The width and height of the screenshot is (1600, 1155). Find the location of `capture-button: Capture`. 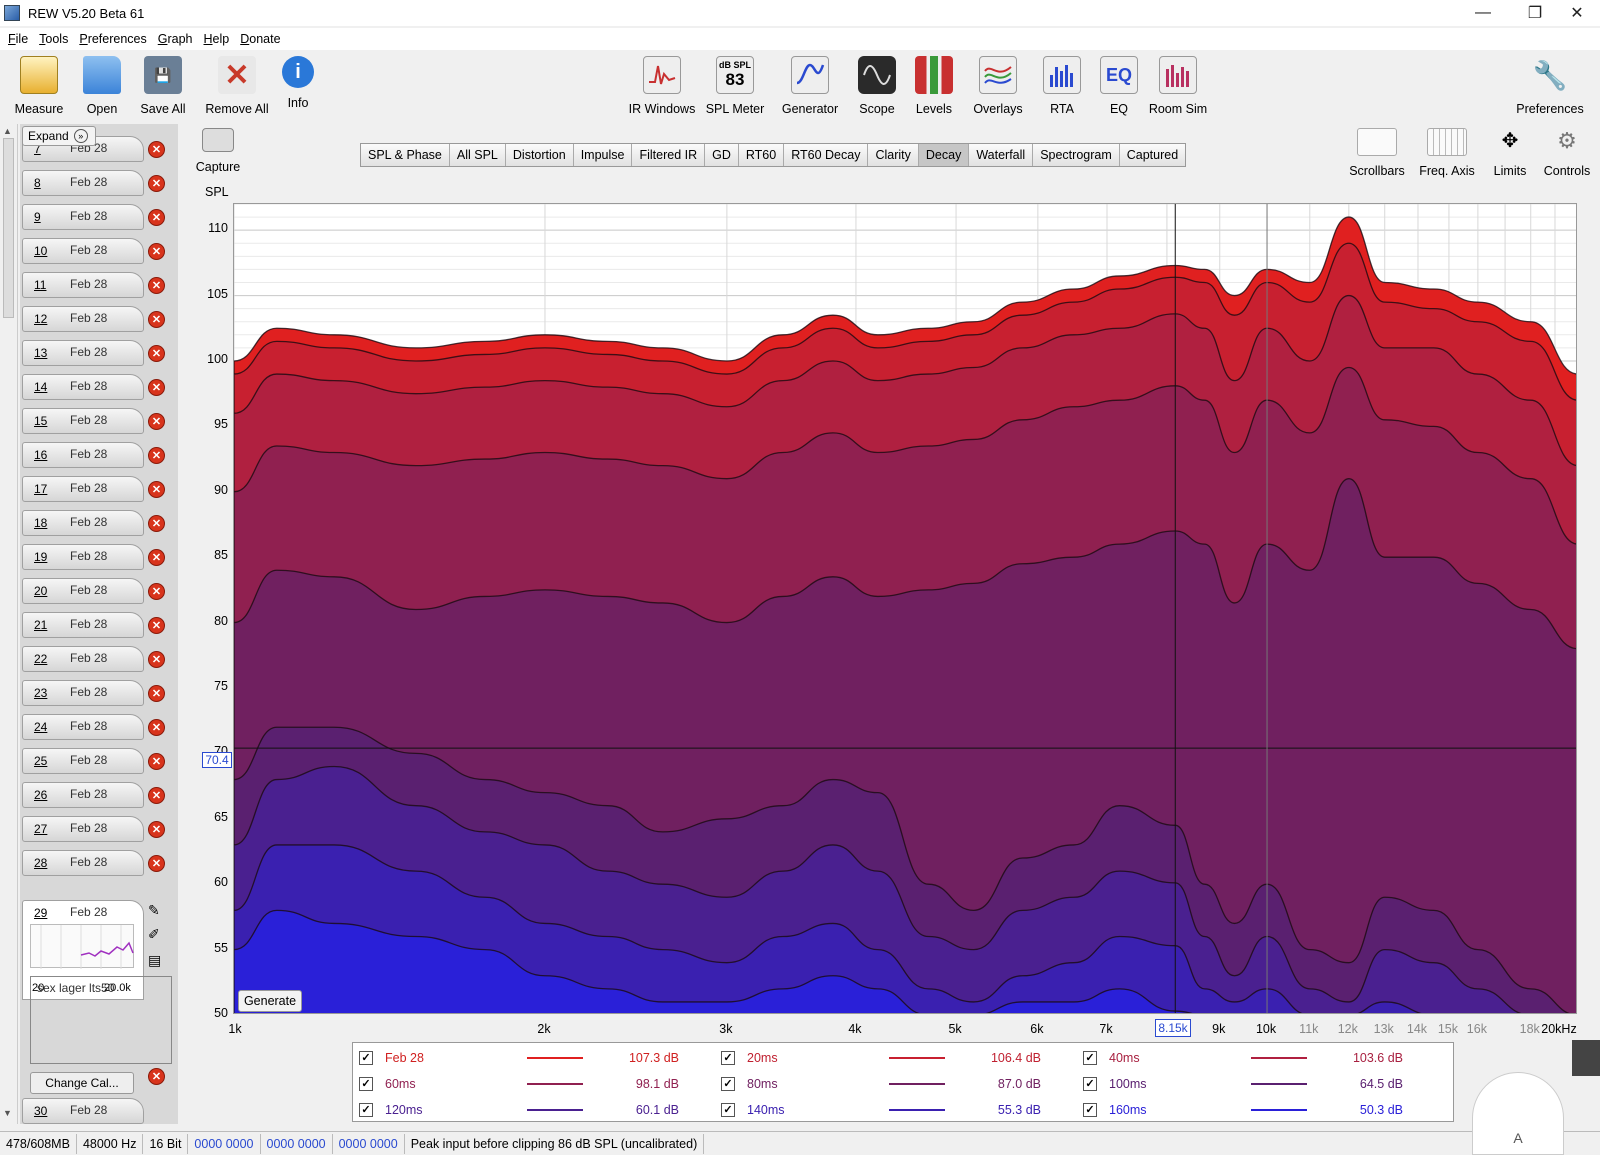

capture-button: Capture is located at coordinates (218, 151).